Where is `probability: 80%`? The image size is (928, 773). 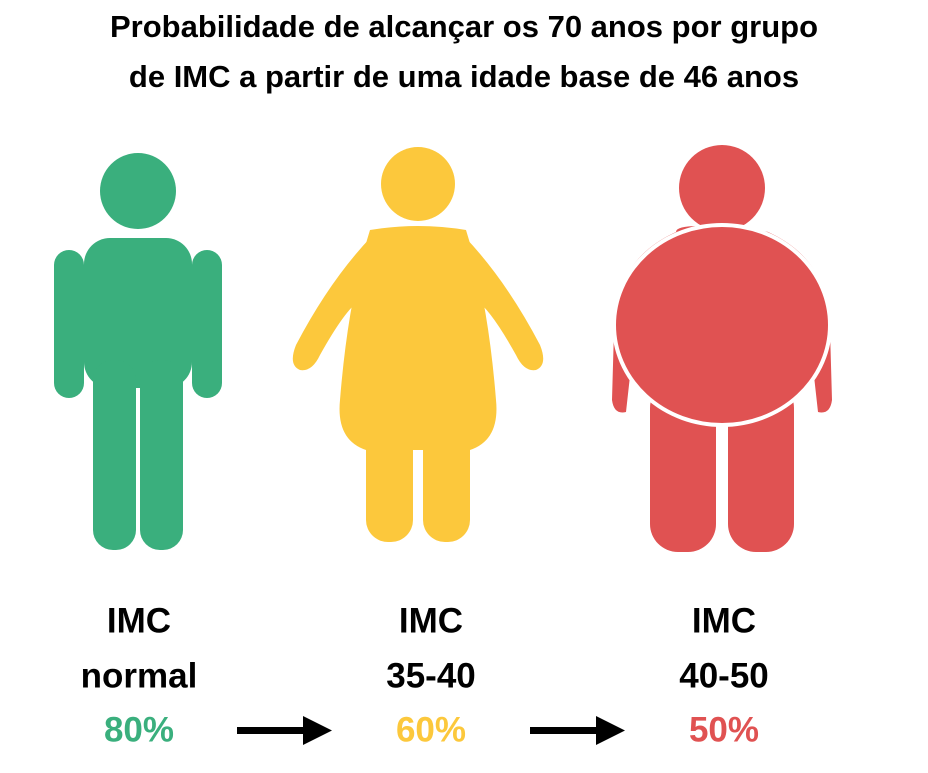 probability: 80% is located at coordinates (139, 729).